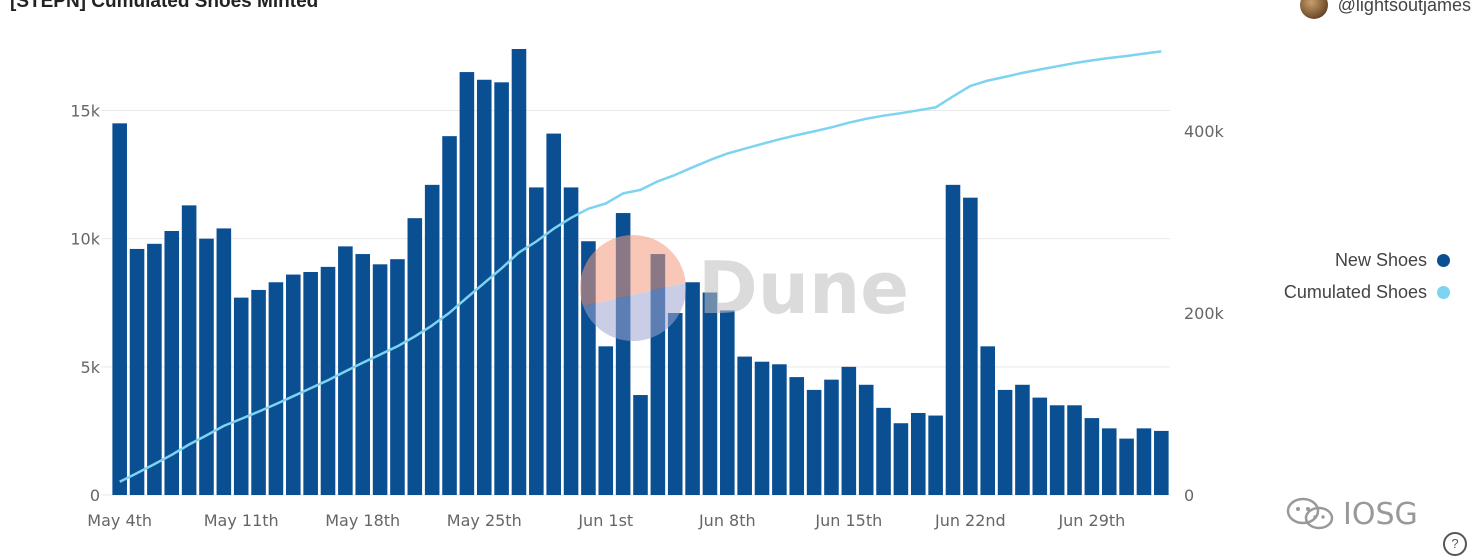 The width and height of the screenshot is (1477, 556). Describe the element at coordinates (1310, 513) in the screenshot. I see `wechat-icon` at that location.